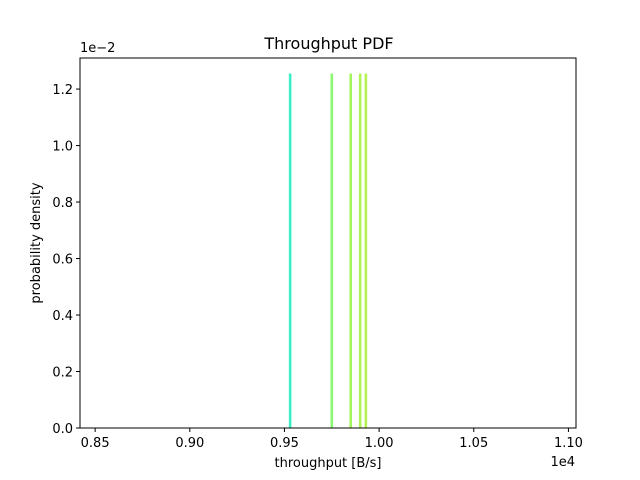 The image size is (640, 480). Describe the element at coordinates (62, 90) in the screenshot. I see `y-tick-label-6: 1.2` at that location.